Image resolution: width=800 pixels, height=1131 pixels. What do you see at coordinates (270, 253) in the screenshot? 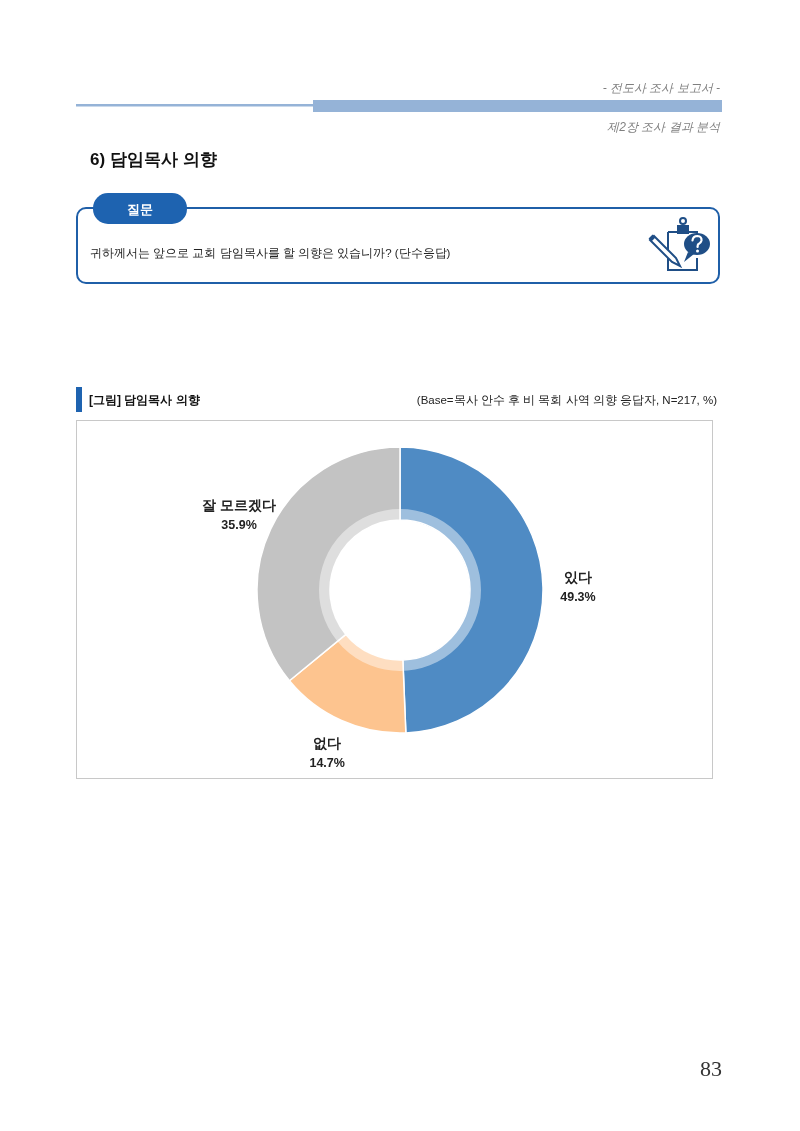
I see `text: 귀하께서는 앞으로 교회 담임목사를 할 의향은 있습니까? (단수응답)` at bounding box center [270, 253].